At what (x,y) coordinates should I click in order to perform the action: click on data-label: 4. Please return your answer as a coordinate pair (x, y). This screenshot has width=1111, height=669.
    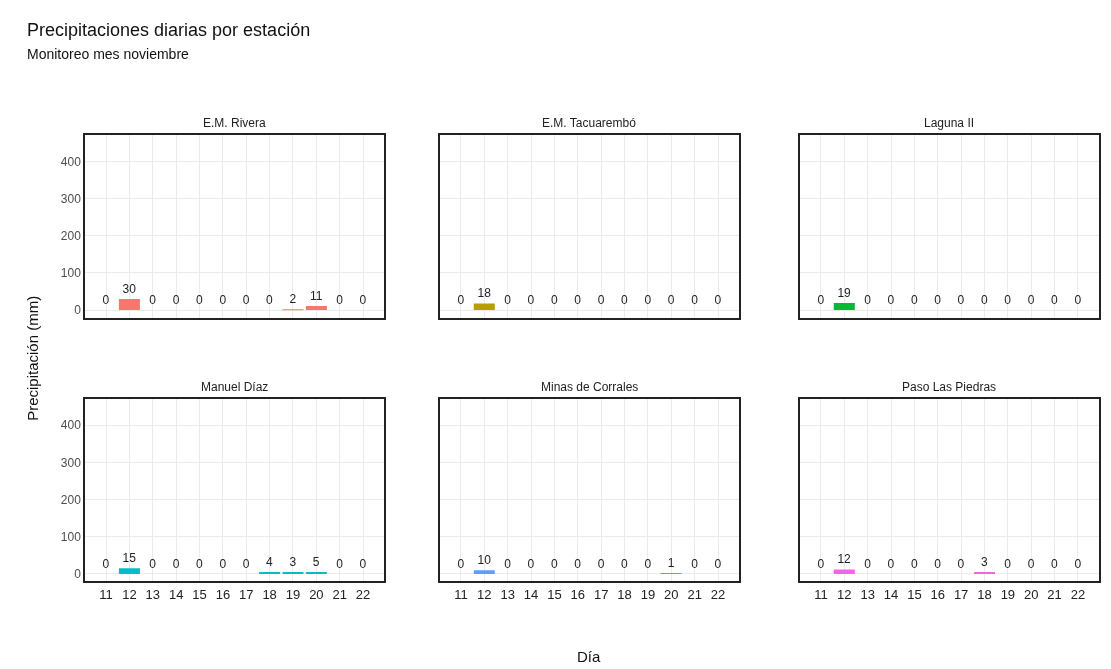
    Looking at the image, I should click on (270, 562).